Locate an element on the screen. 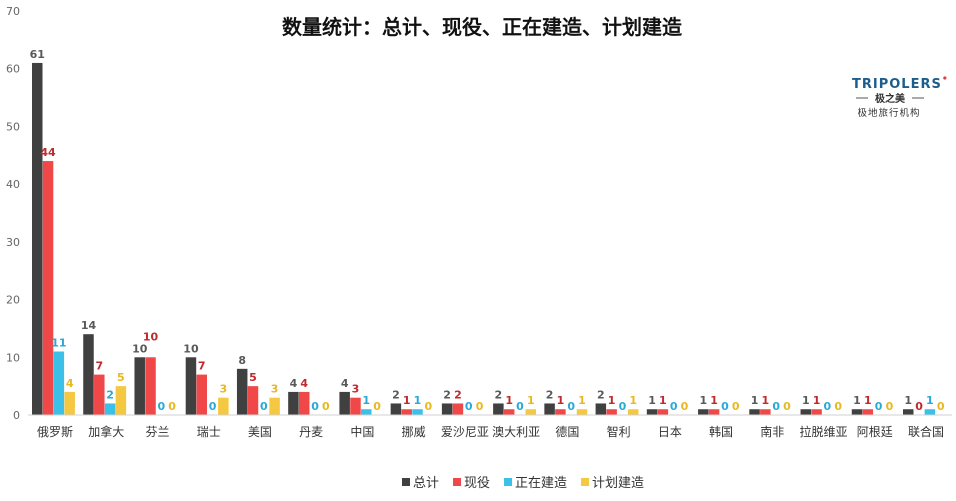  y-tick-label: 40 is located at coordinates (13, 184).